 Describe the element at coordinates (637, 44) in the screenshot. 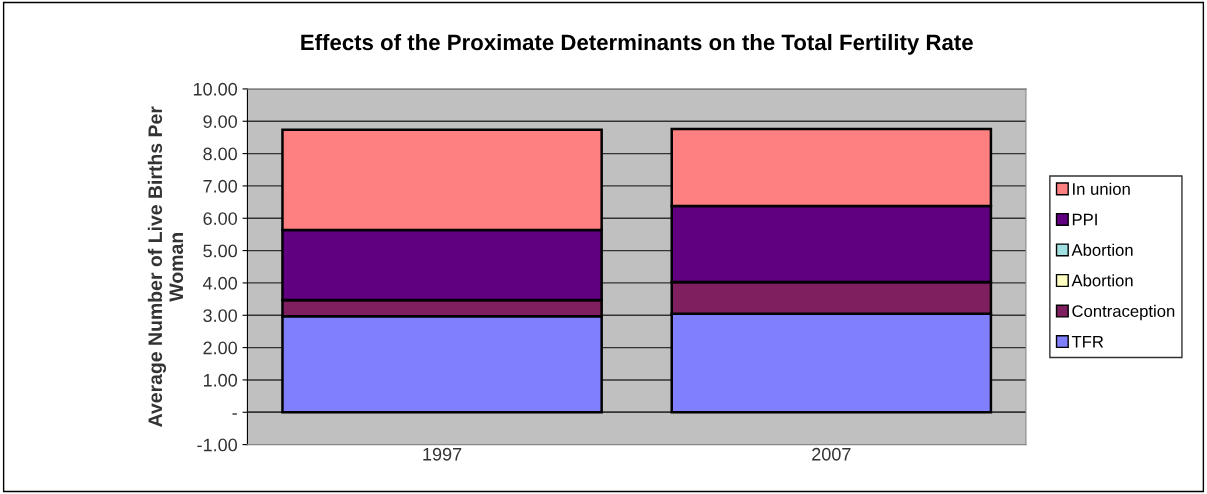

I see `chart-title: Effects of the Proximate Determinants on the Total Fertility Rate` at that location.